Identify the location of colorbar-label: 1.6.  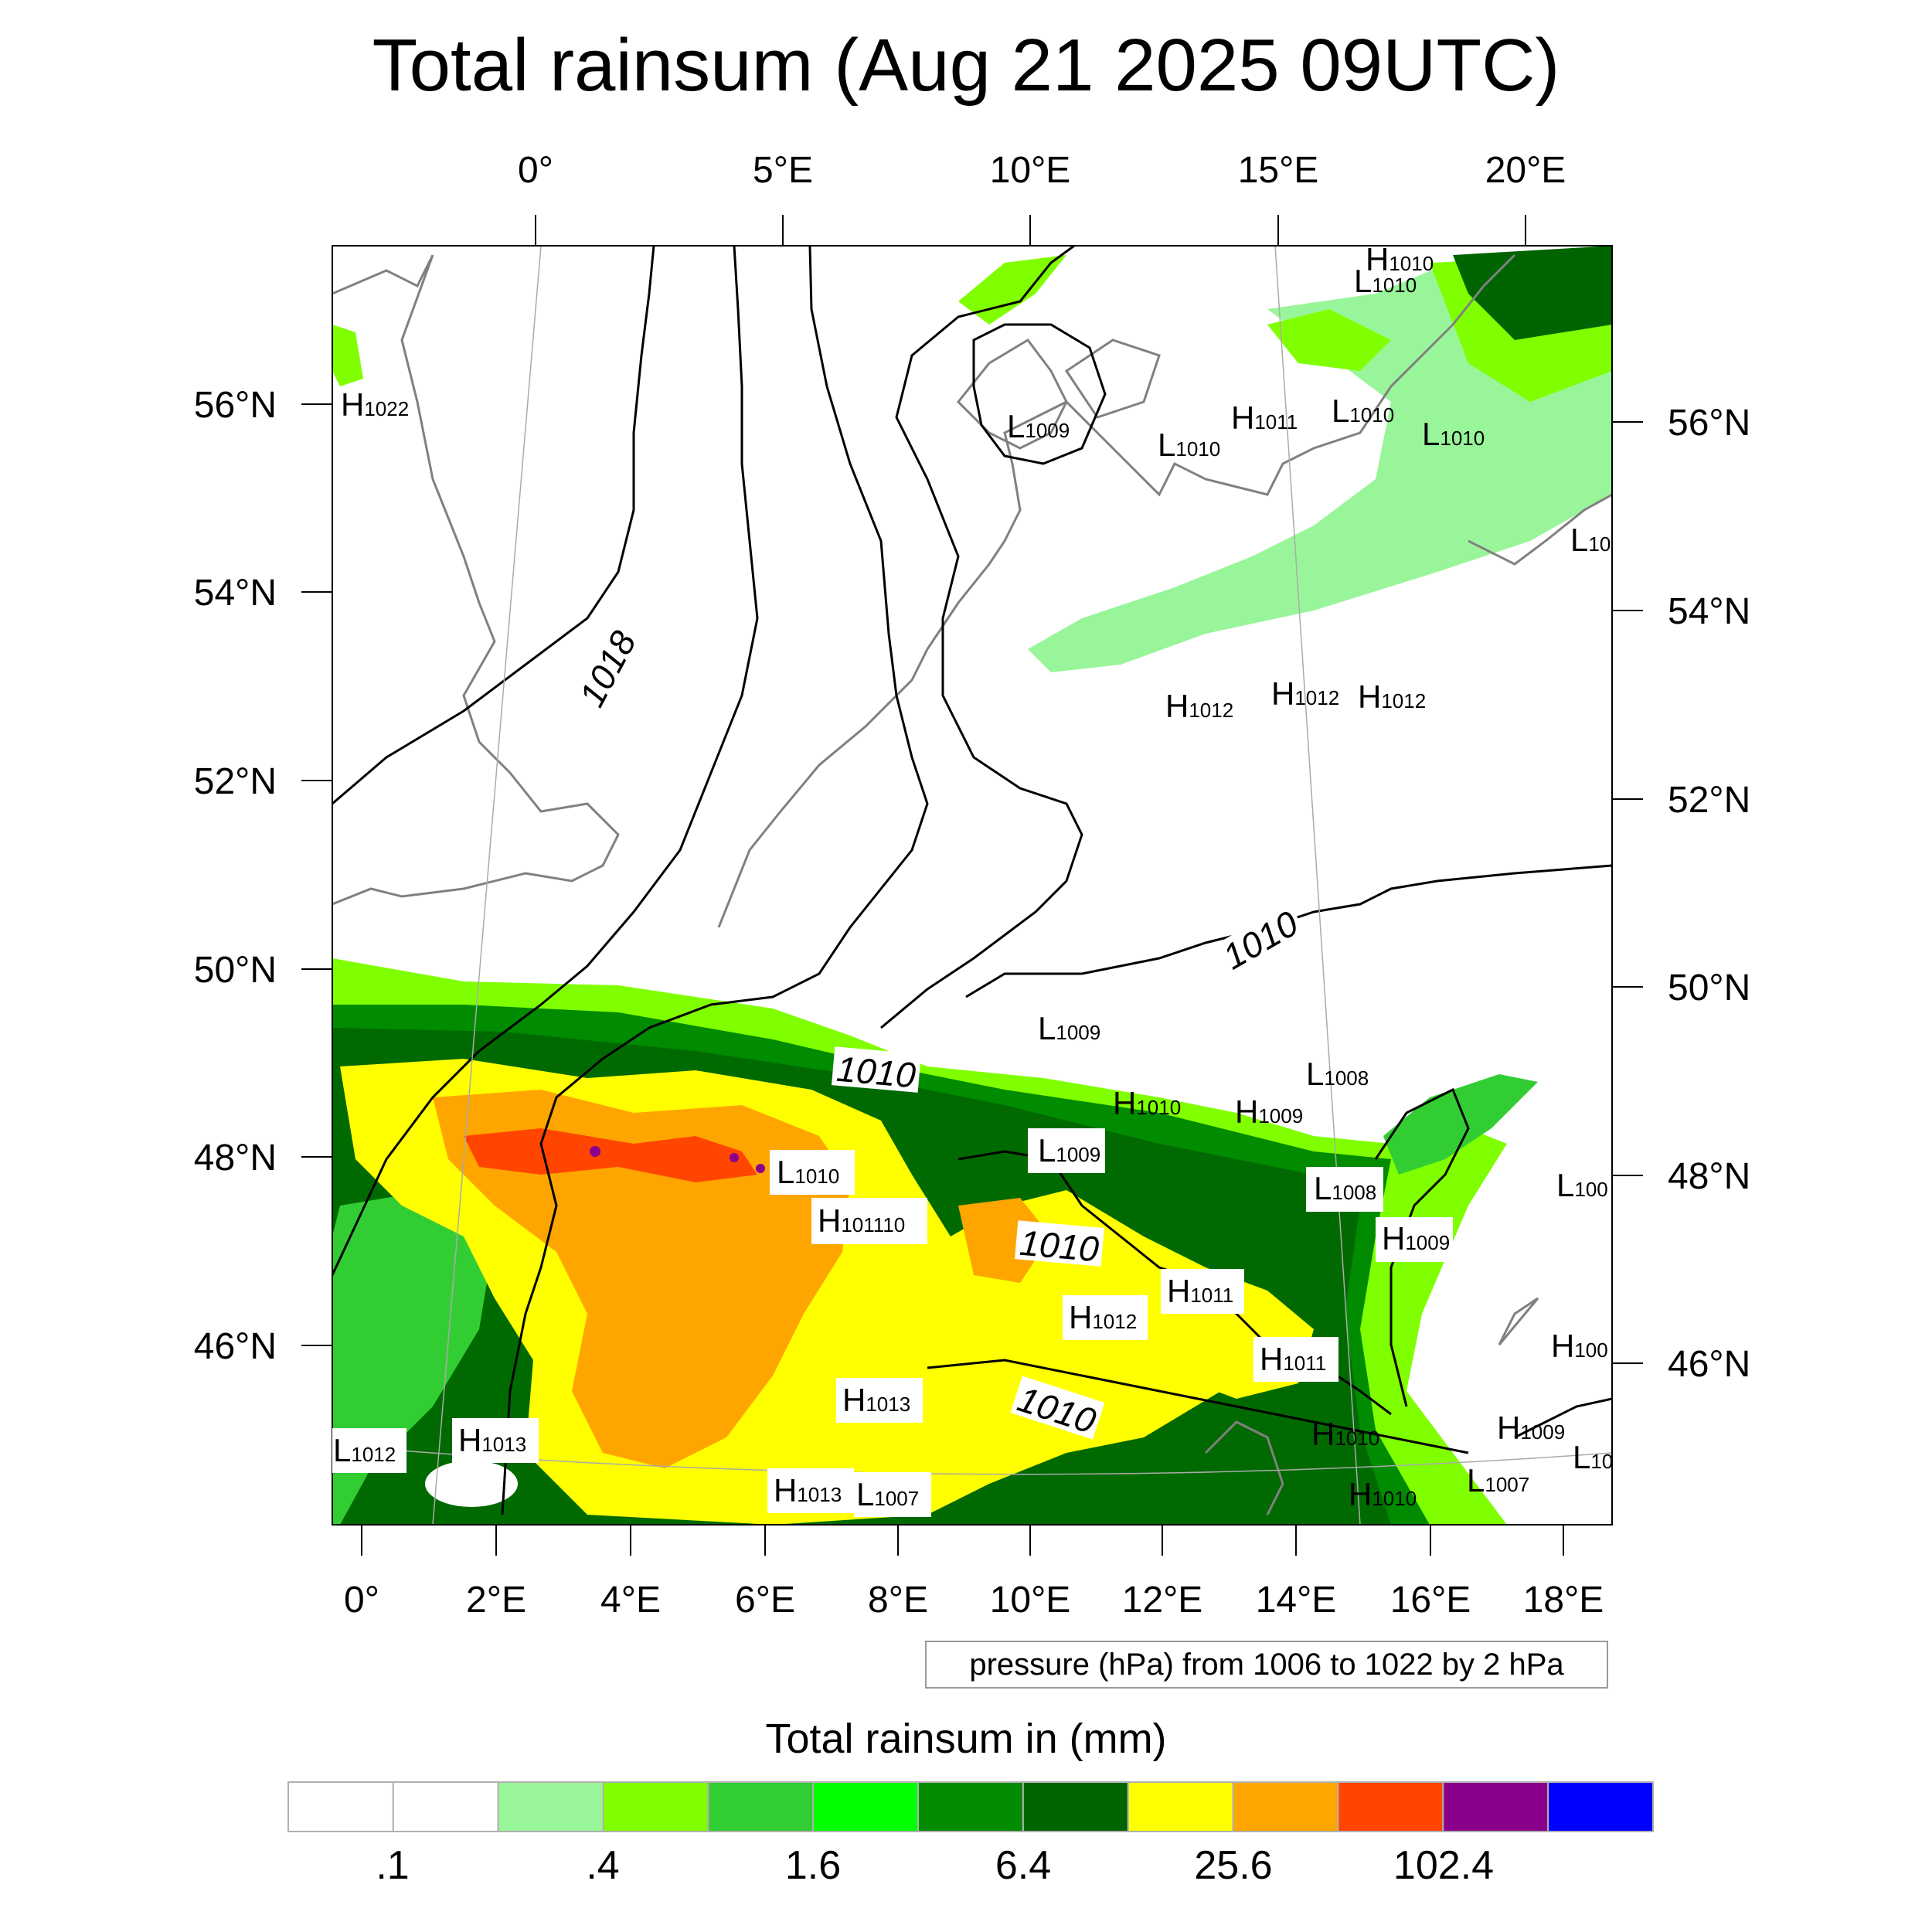
(813, 1866).